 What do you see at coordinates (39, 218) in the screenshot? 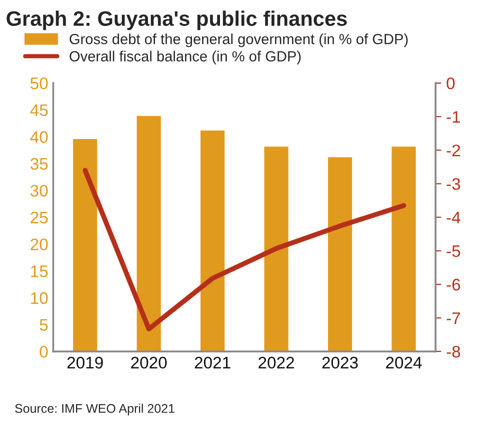
I see `y-tick-label: 25` at bounding box center [39, 218].